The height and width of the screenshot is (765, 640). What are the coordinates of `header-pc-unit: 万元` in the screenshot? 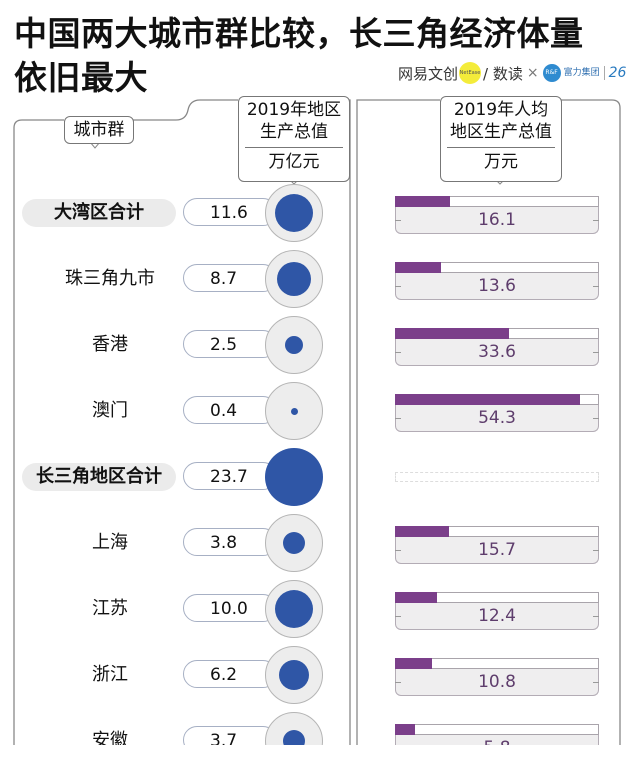 It's located at (501, 160).